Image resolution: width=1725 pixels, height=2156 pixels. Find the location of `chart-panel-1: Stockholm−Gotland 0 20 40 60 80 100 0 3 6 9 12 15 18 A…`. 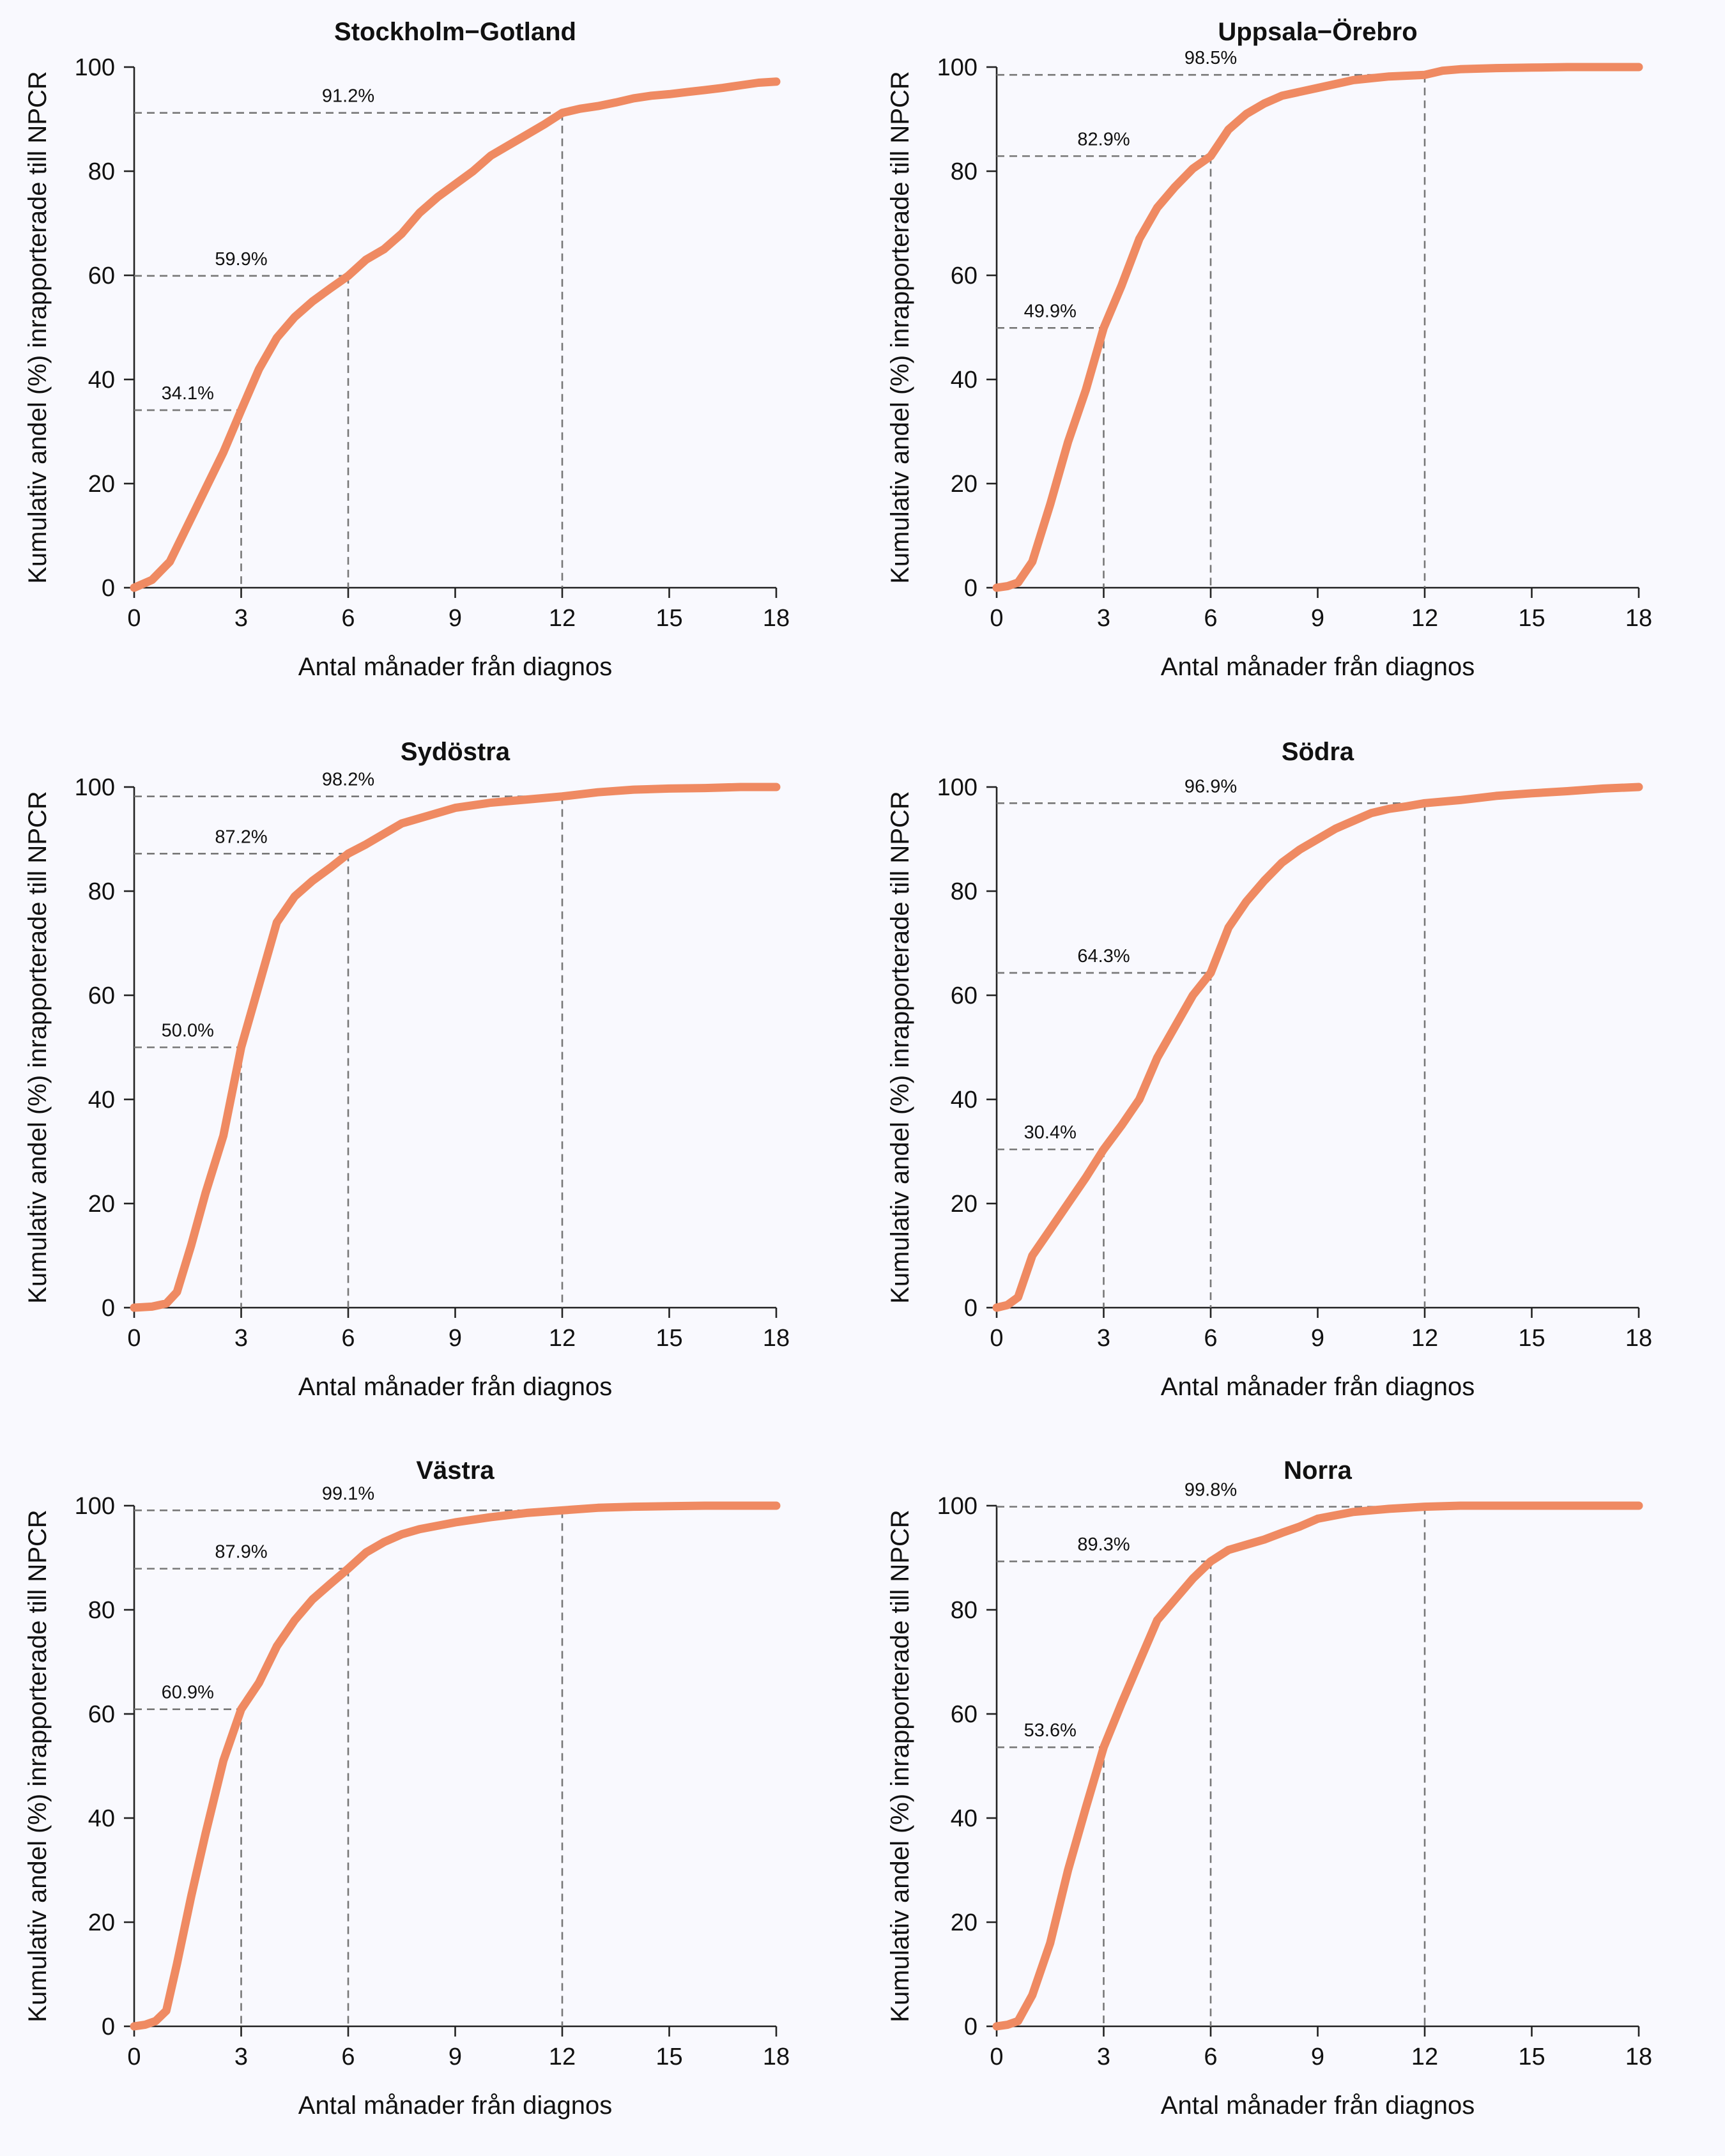

chart-panel-1: Stockholm−Gotland 0 20 40 60 80 100 0 3 6 9 12 15 18 A… is located at coordinates (407, 349).